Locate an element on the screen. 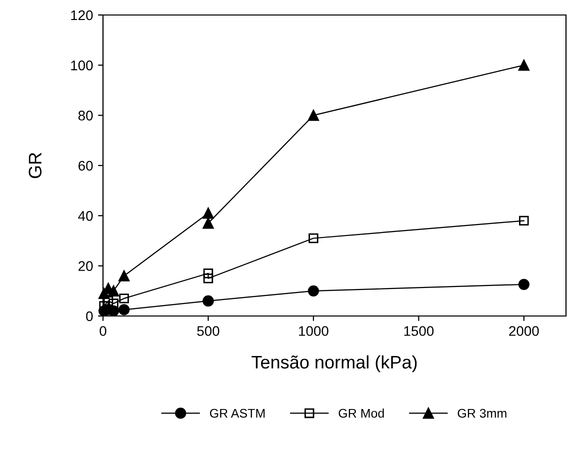  y-tick-label: 120 is located at coordinates (82, 15).